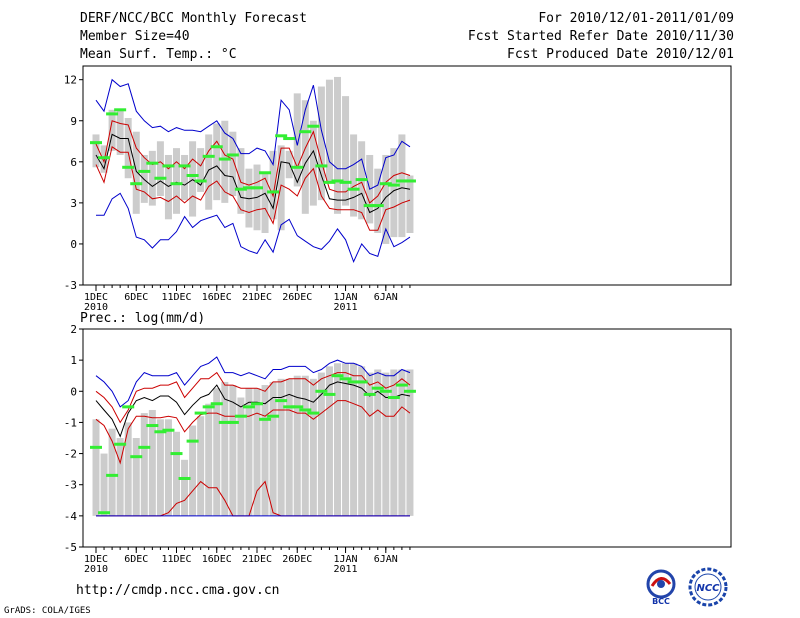 This screenshot has height=618, width=800. Describe the element at coordinates (73, 244) in the screenshot. I see `y-tick-label: 0` at that location.